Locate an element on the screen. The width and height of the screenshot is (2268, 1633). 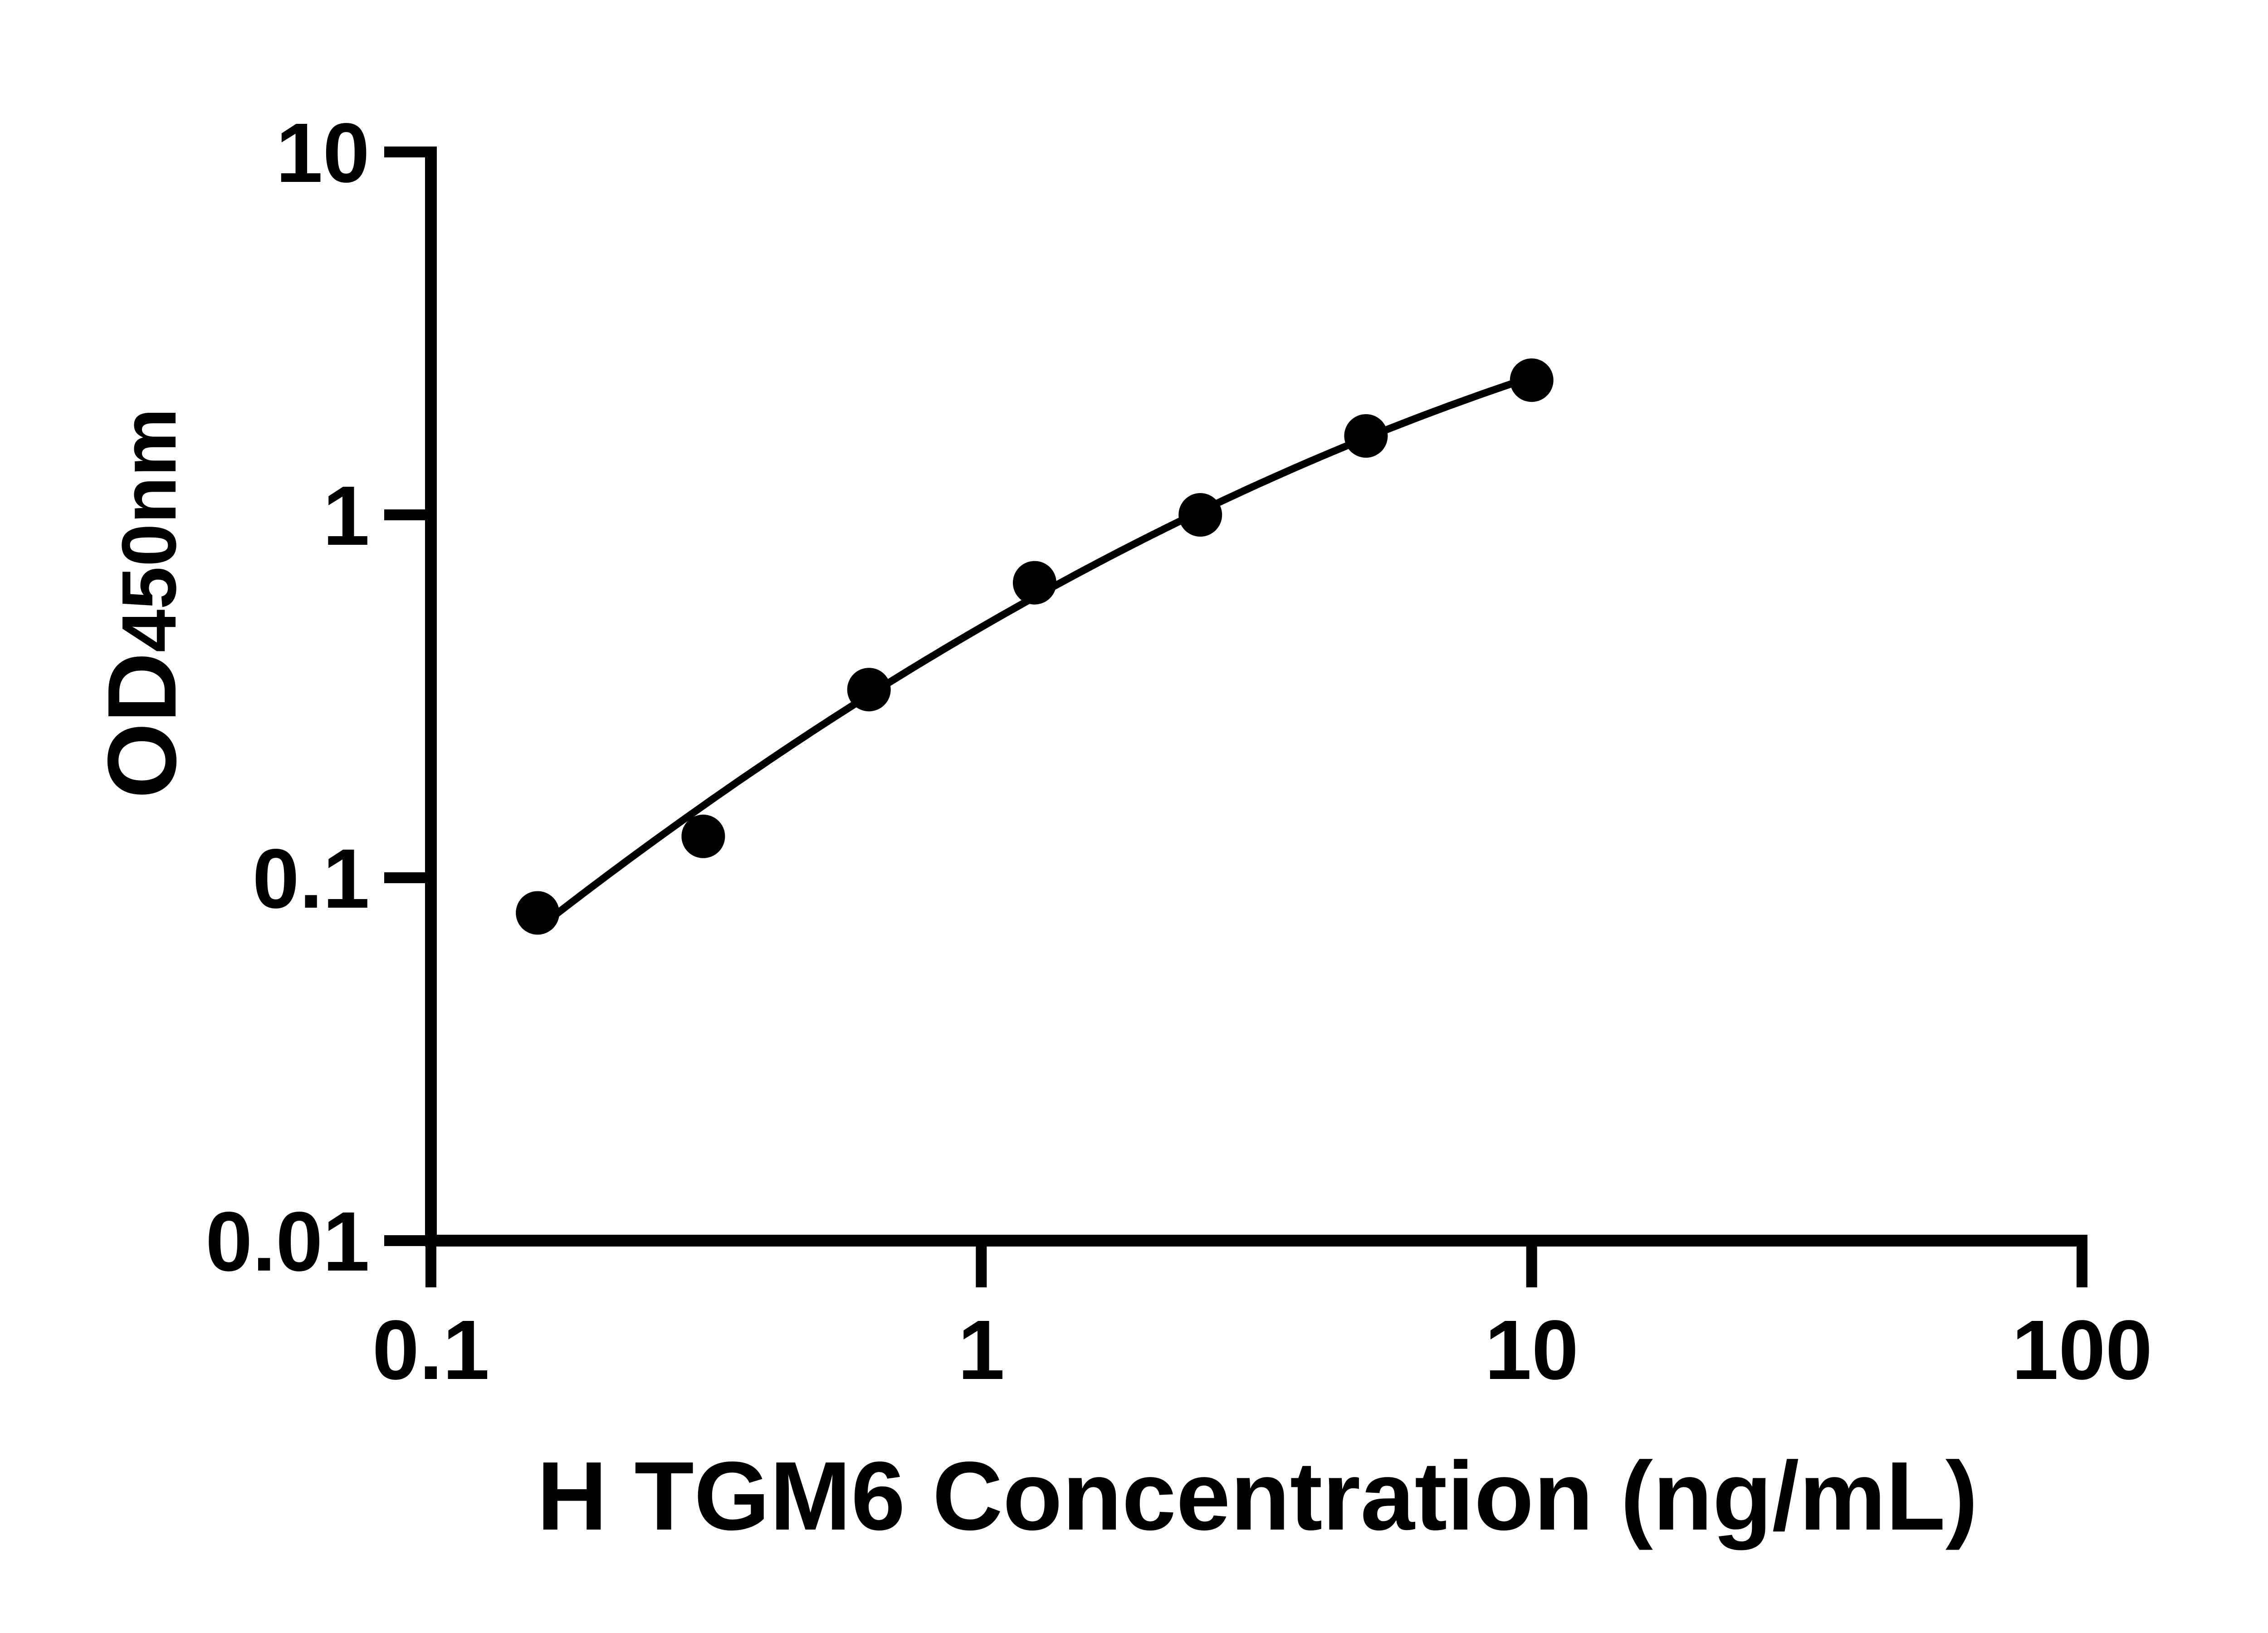
y-tick-label: 1 is located at coordinates (346, 516).